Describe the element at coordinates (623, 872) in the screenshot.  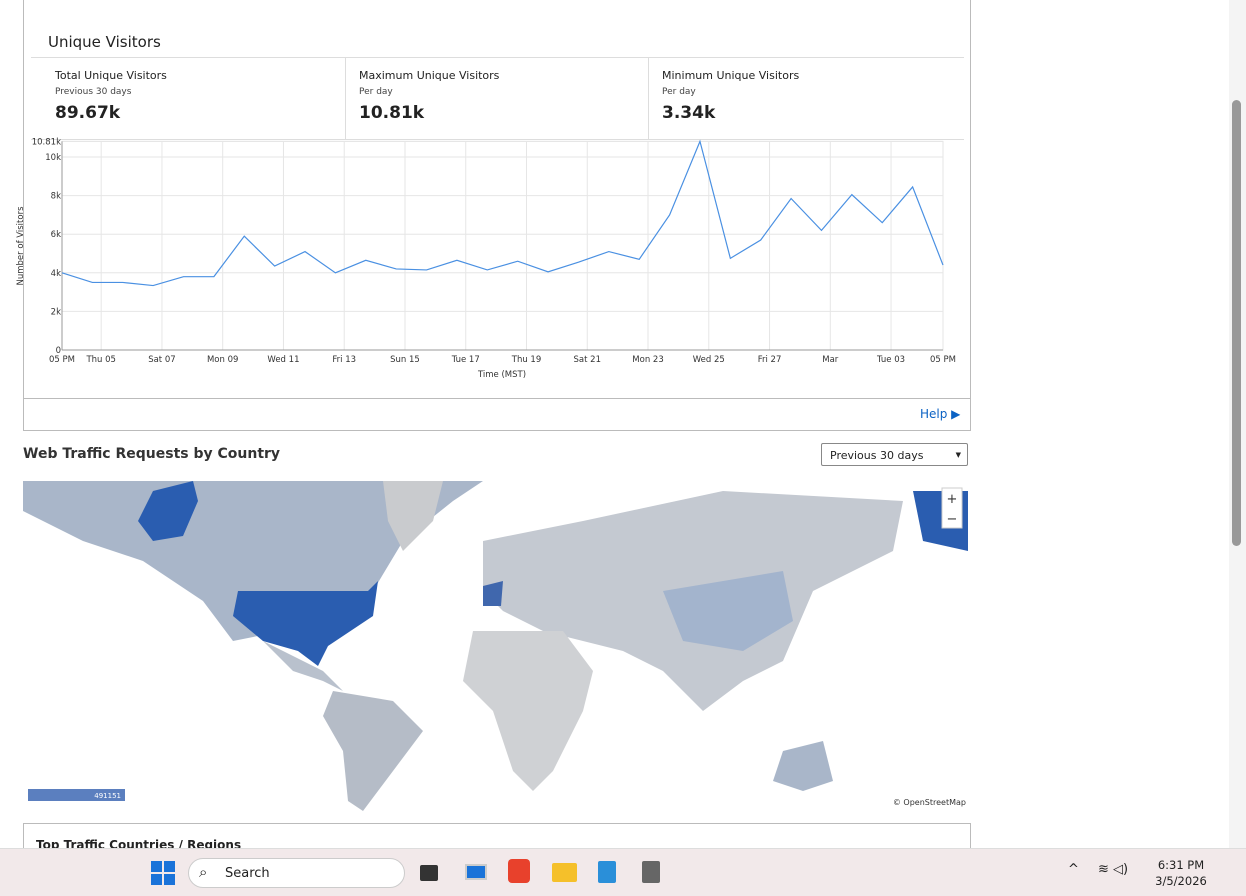
I see `taskbar: ⌕ Search ^ ≋ ◁) 6:31 PM 3/5/2026` at that location.